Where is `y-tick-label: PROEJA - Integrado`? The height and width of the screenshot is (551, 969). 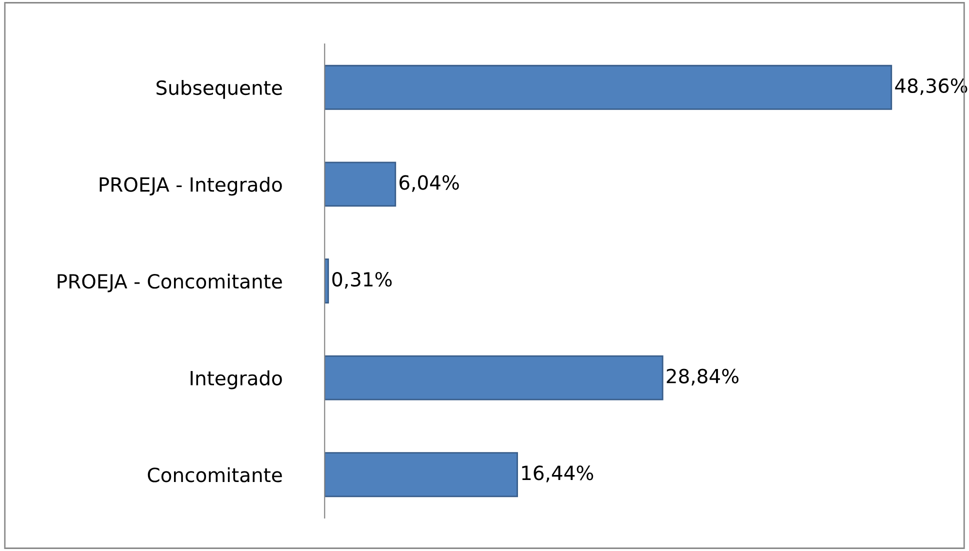 y-tick-label: PROEJA - Integrado is located at coordinates (191, 186).